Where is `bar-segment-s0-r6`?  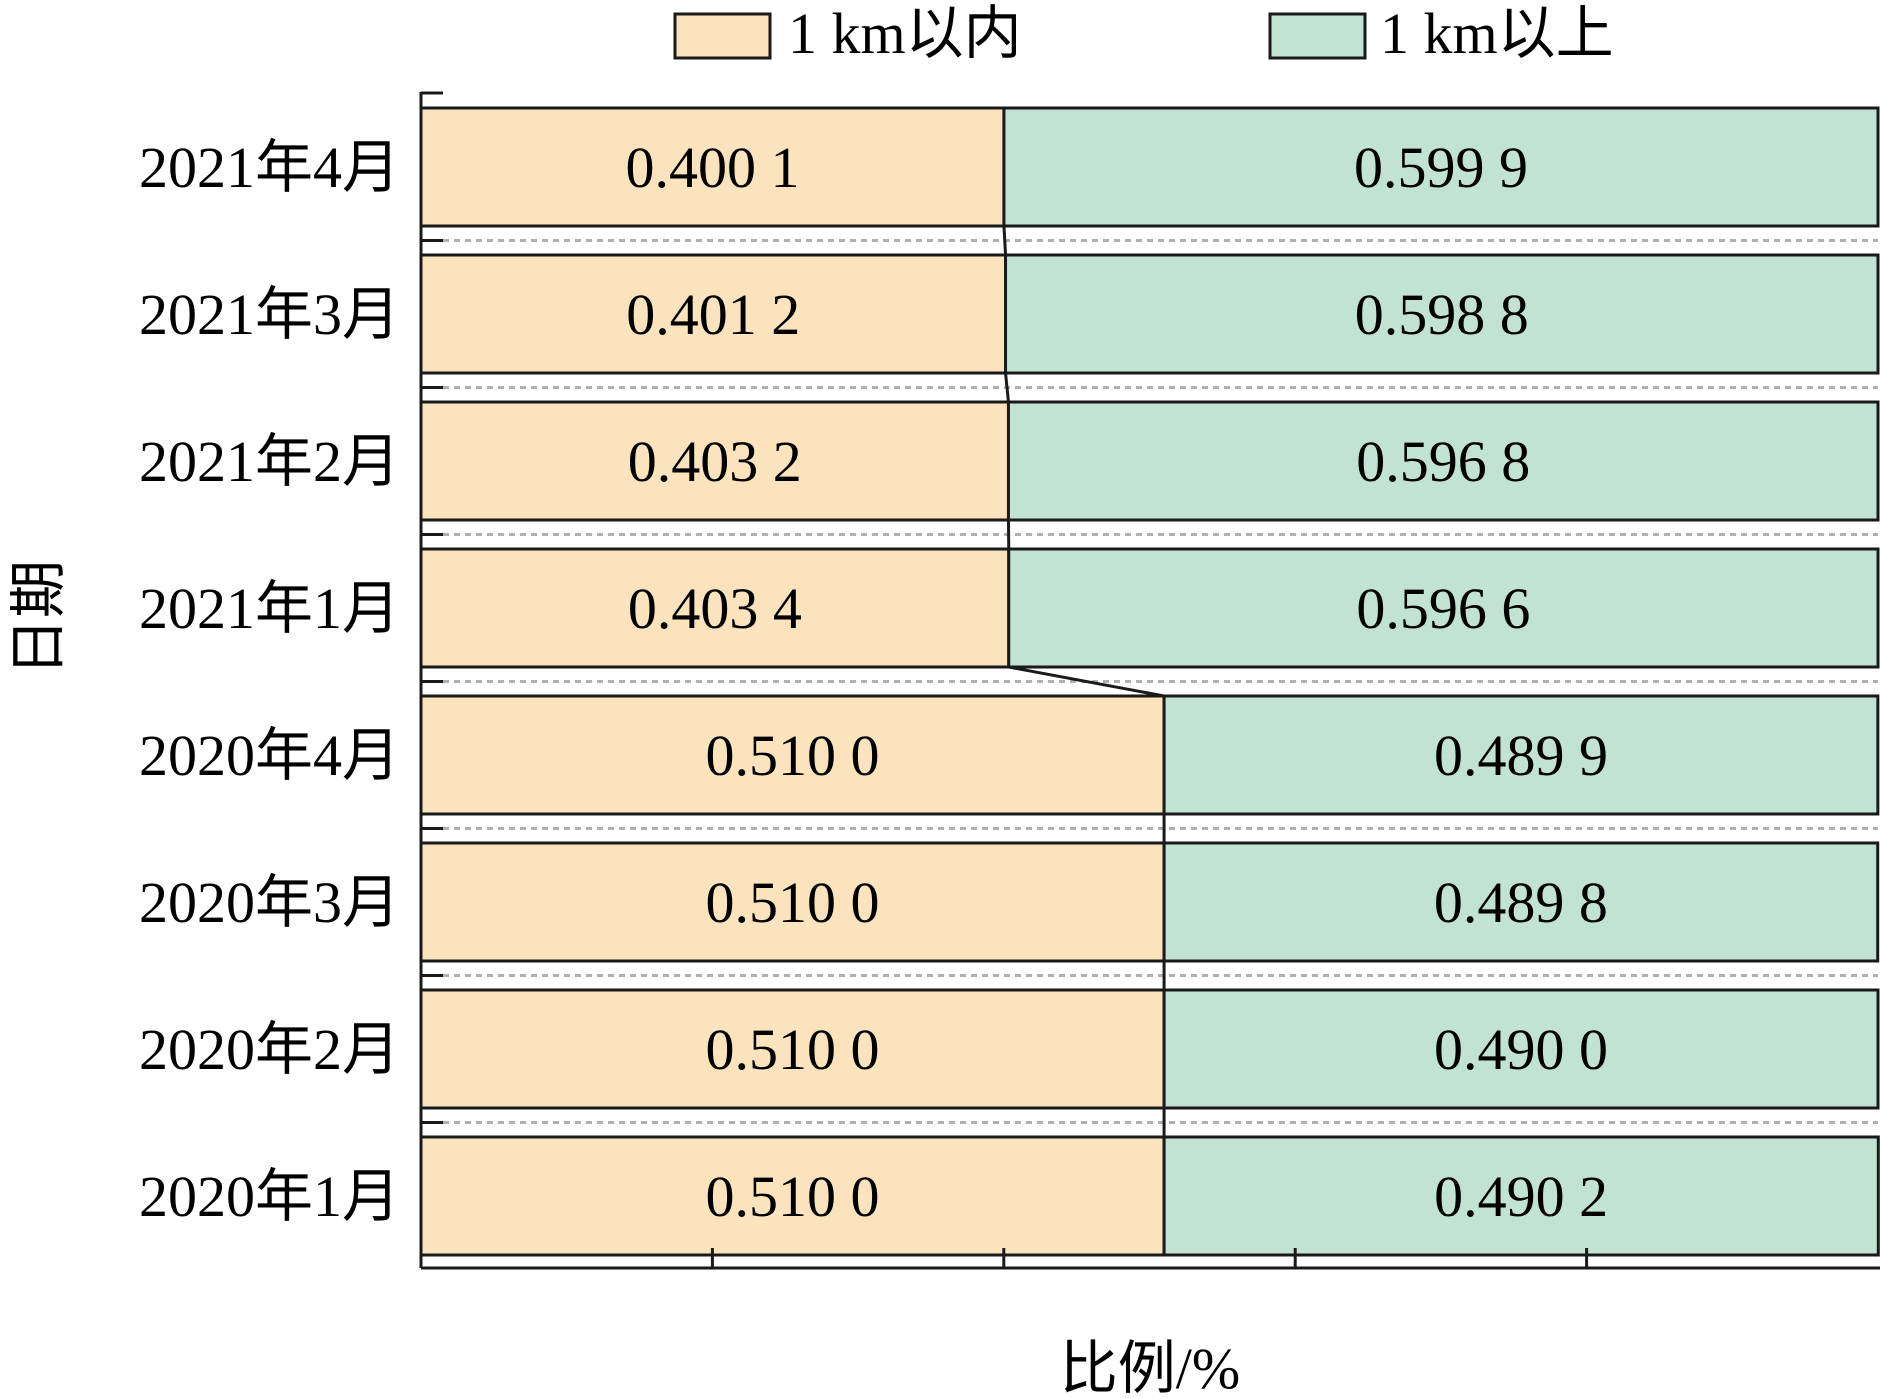 bar-segment-s0-r6 is located at coordinates (792, 1049).